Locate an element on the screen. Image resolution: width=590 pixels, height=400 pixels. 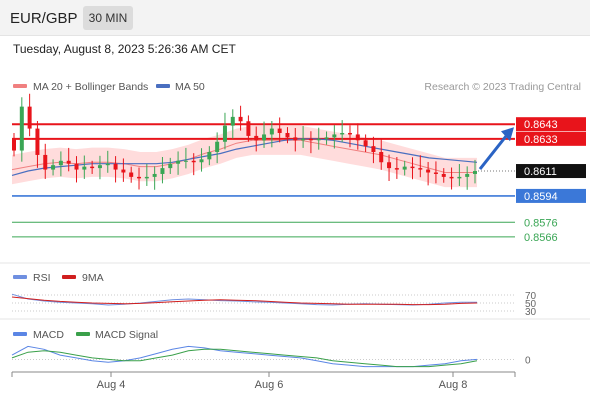
bollinger-legend-swatch is located at coordinates (20, 86).